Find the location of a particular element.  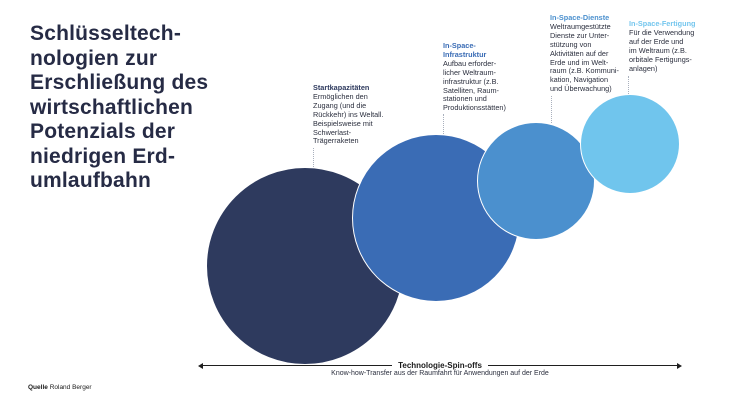

source-credit: Quelle Roland Berger is located at coordinates (60, 387).